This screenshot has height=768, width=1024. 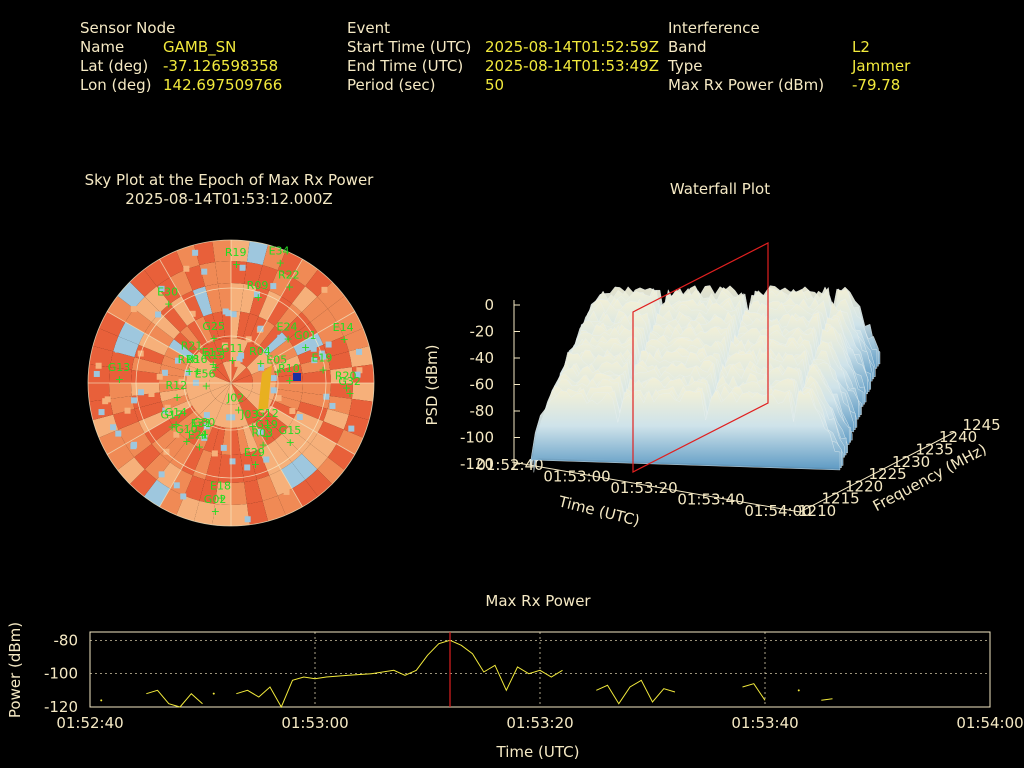 What do you see at coordinates (714, 28) in the screenshot?
I see `interference-heading: Interference` at bounding box center [714, 28].